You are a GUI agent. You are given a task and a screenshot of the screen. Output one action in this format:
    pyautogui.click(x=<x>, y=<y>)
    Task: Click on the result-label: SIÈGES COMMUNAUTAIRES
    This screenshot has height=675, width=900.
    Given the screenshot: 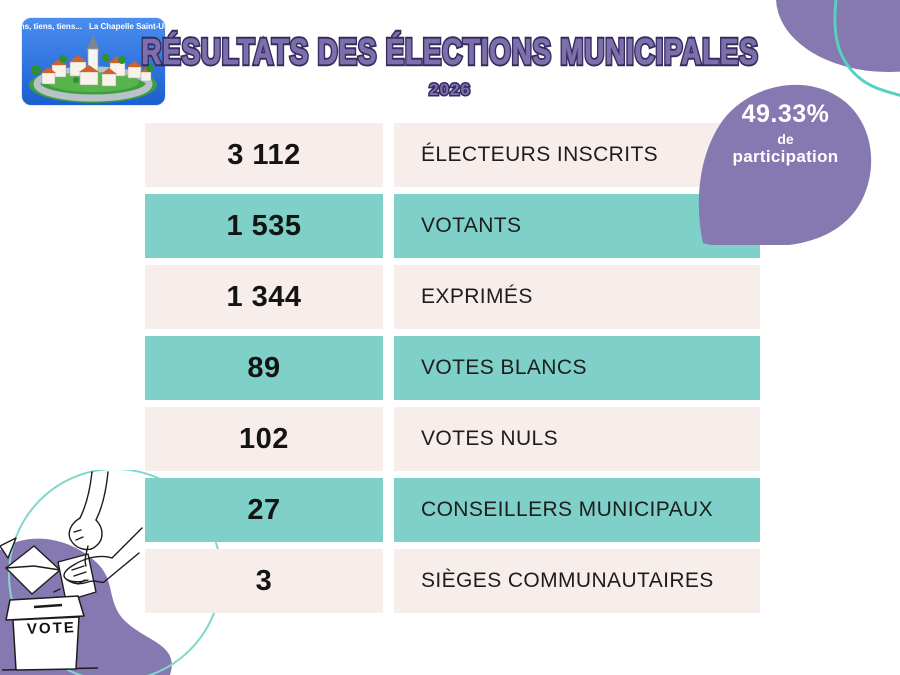 What is the action you would take?
    pyautogui.click(x=577, y=581)
    